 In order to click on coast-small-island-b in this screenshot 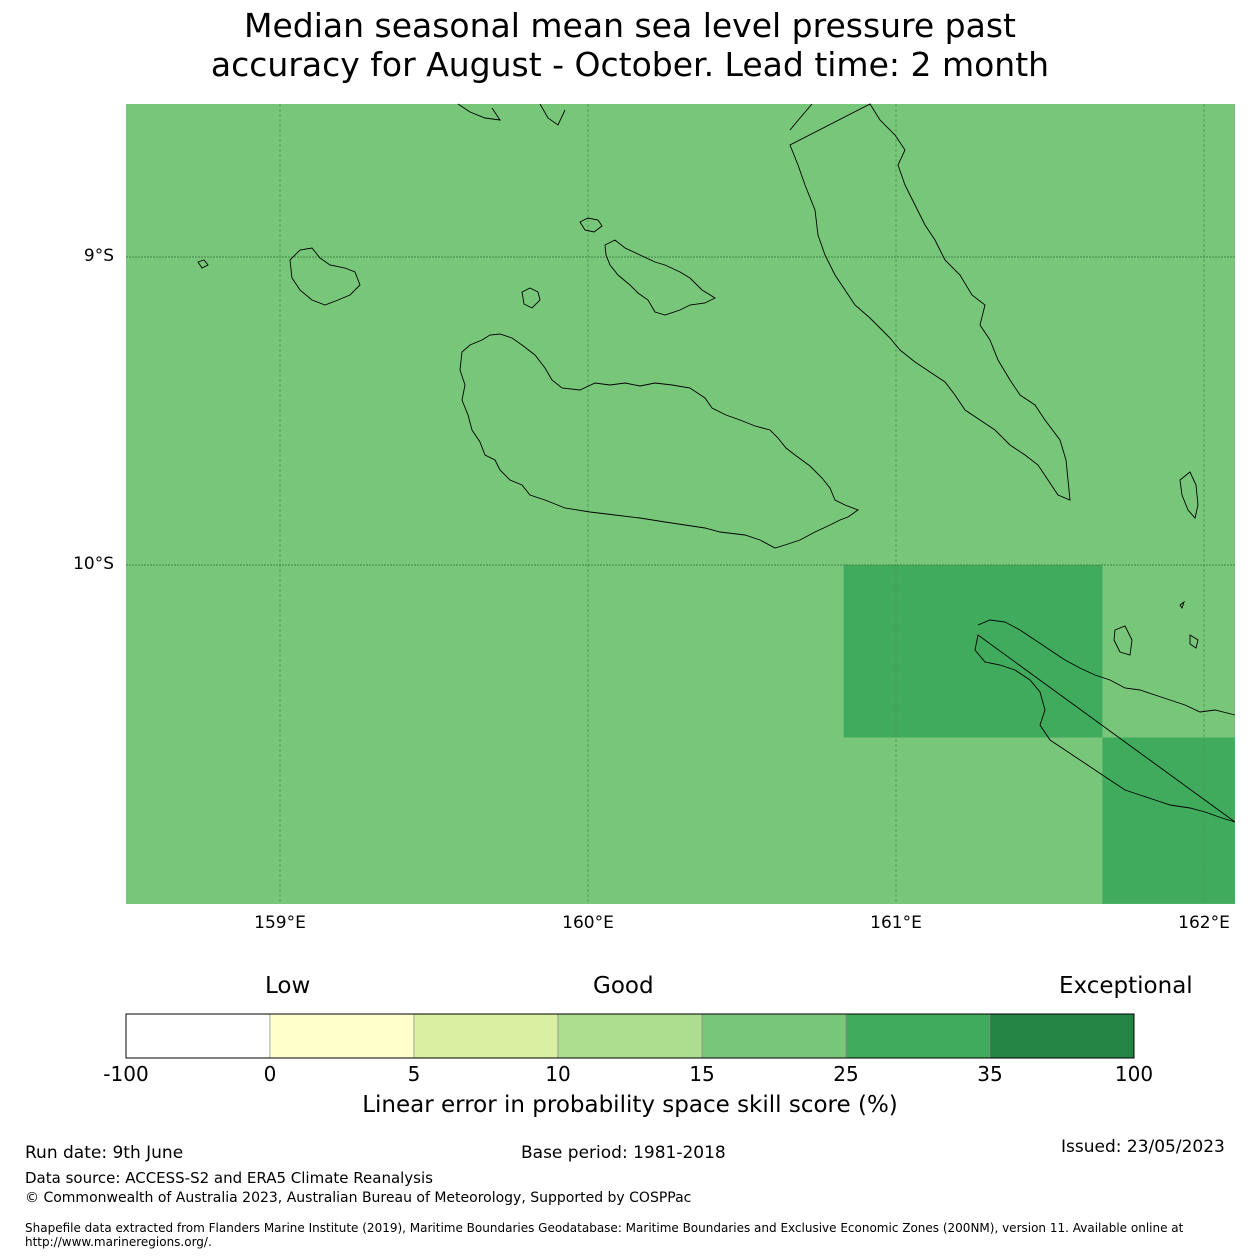, I will do `click(531, 298)`.